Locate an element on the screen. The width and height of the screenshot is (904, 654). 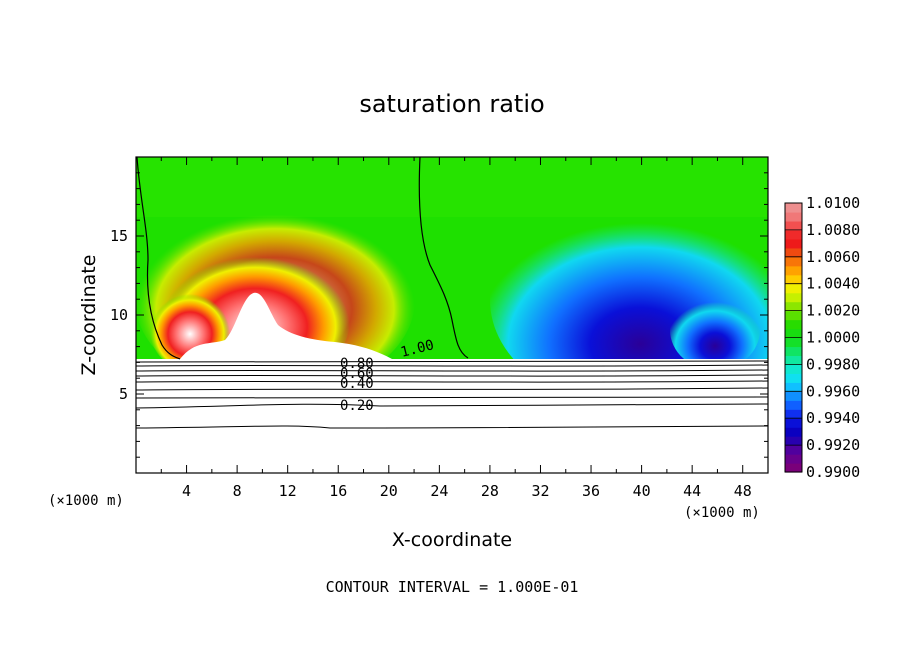
colorbar-label: 0.9900 is located at coordinates (833, 472).